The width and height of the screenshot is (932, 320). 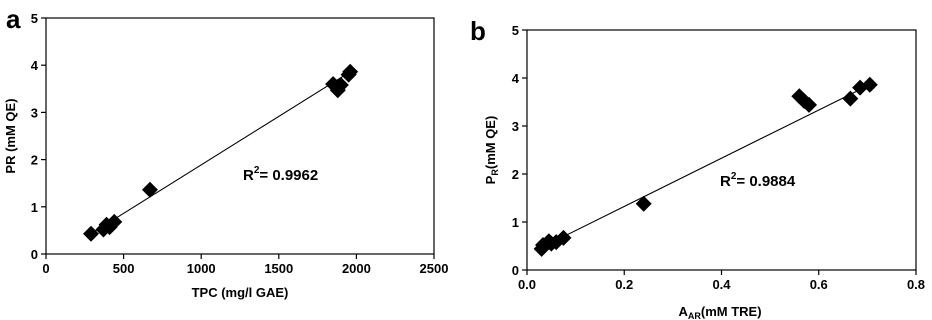 What do you see at coordinates (35, 65) in the screenshot?
I see `y-tick-label-a: 4` at bounding box center [35, 65].